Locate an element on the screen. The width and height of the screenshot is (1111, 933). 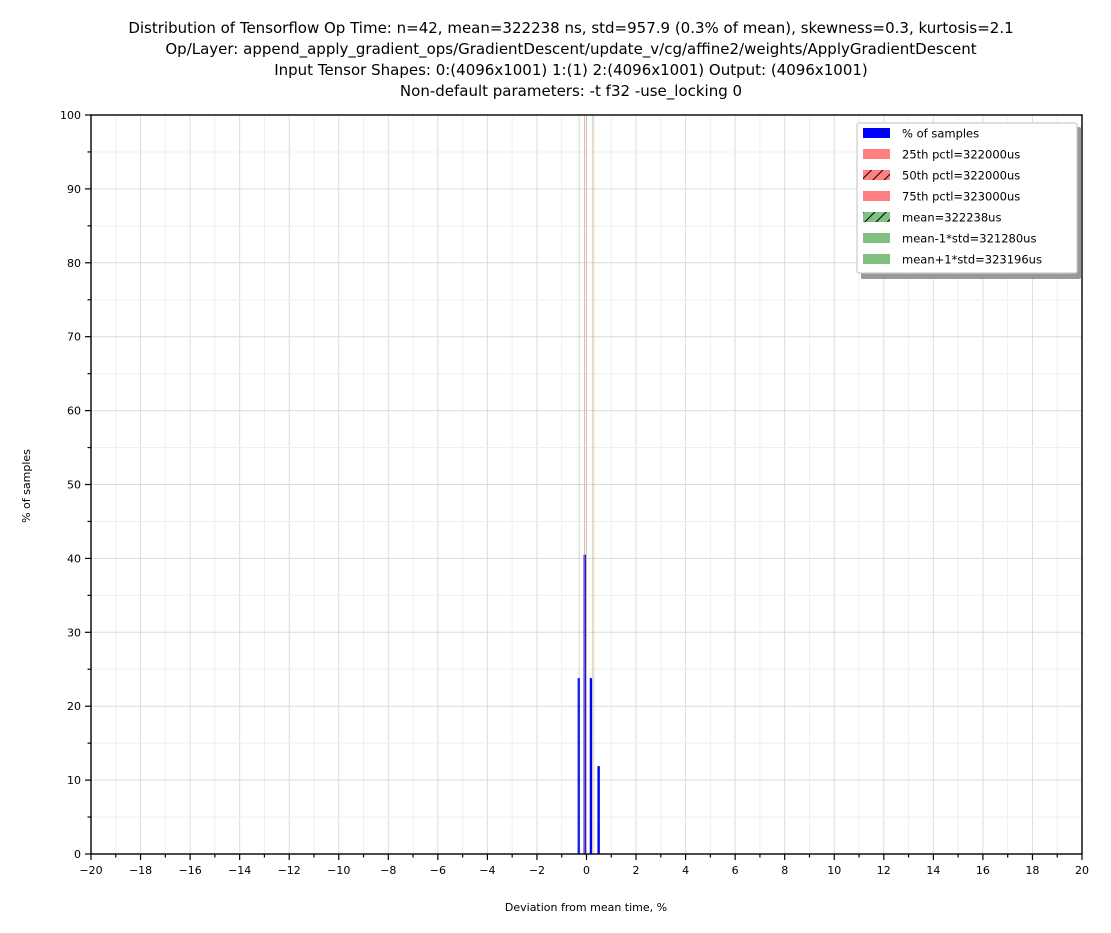
x-tick-label: −6 is located at coordinates (438, 870).